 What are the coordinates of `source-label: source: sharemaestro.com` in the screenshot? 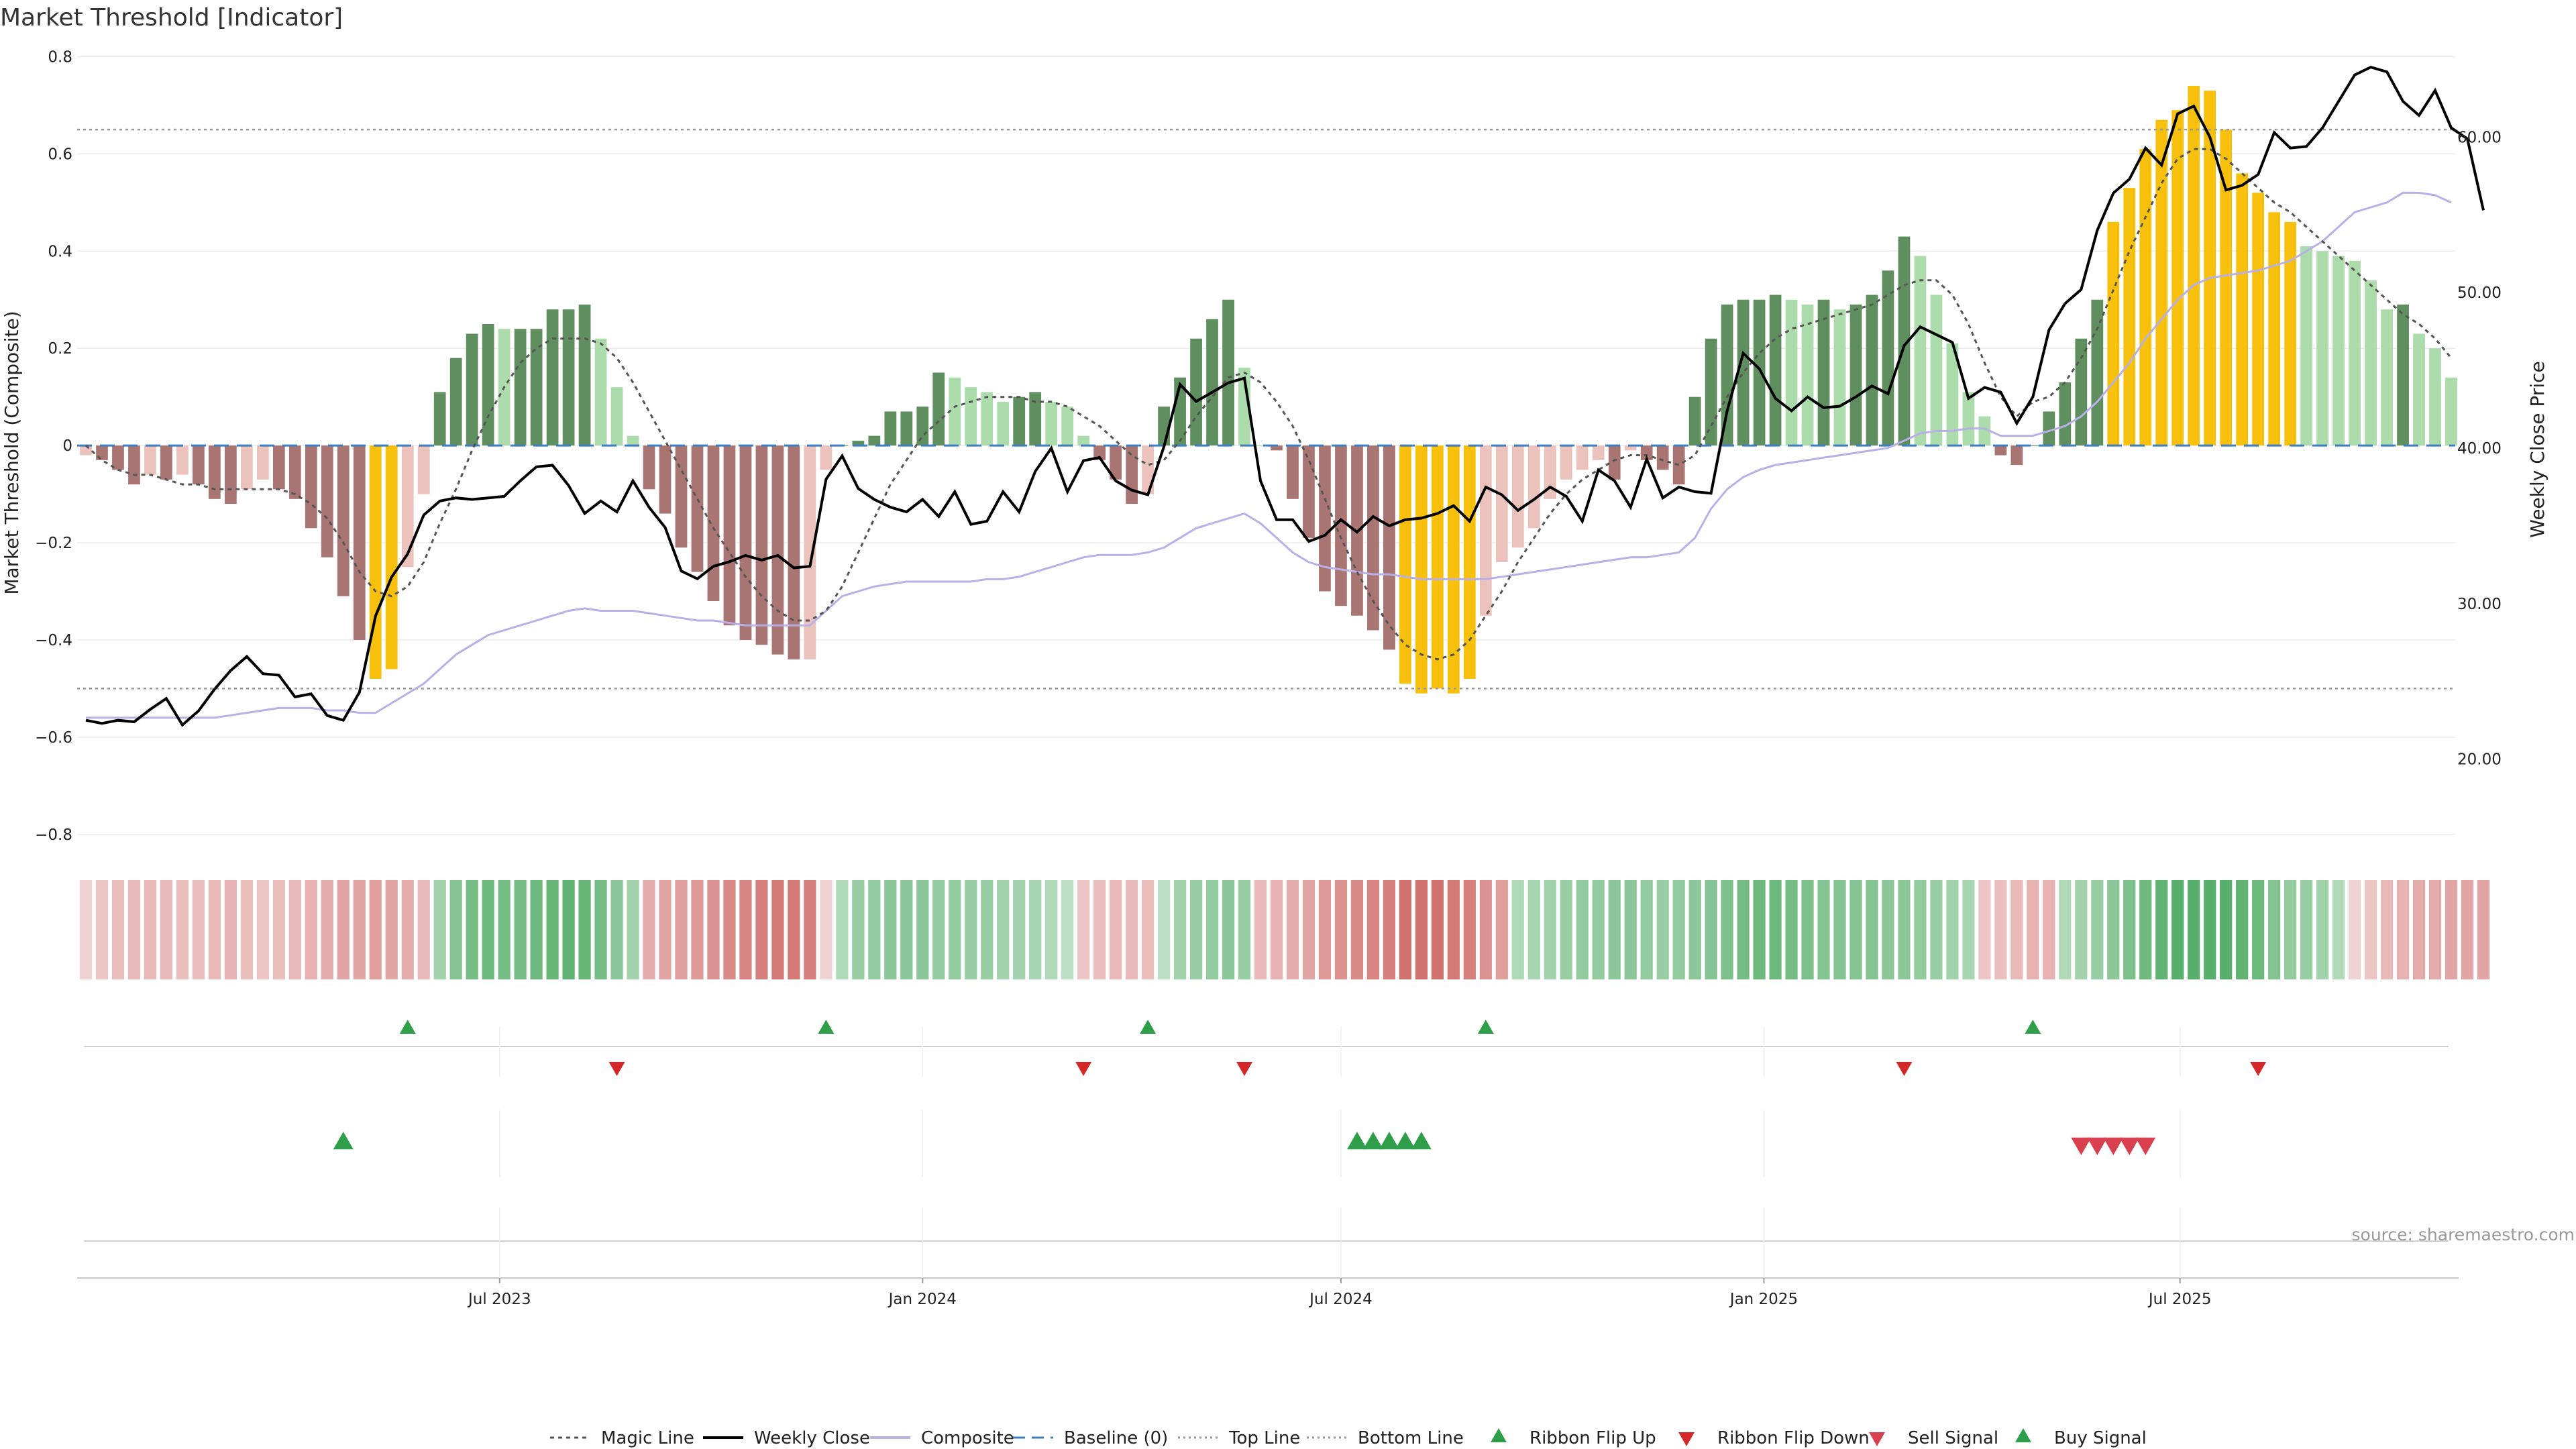 It's located at (2463, 1234).